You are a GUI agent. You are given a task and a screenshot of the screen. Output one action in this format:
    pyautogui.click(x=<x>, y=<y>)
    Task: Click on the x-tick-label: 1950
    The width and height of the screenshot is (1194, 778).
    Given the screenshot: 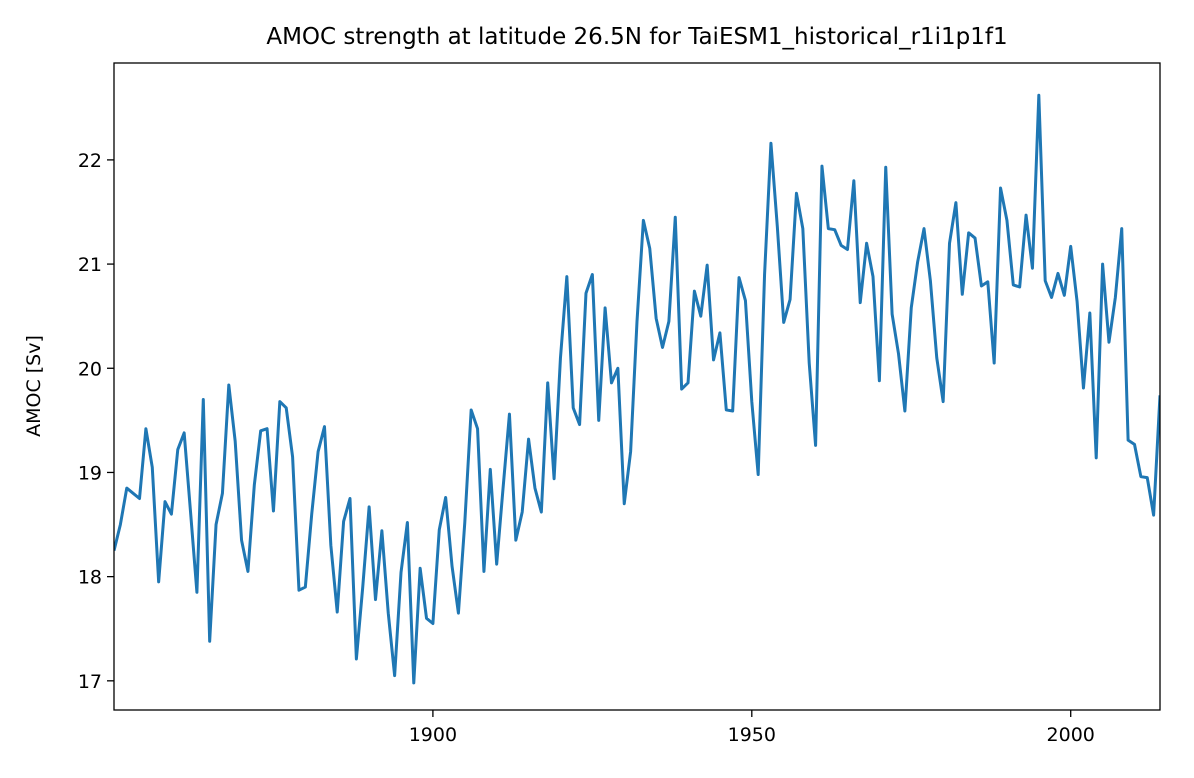 What is the action you would take?
    pyautogui.click(x=752, y=735)
    